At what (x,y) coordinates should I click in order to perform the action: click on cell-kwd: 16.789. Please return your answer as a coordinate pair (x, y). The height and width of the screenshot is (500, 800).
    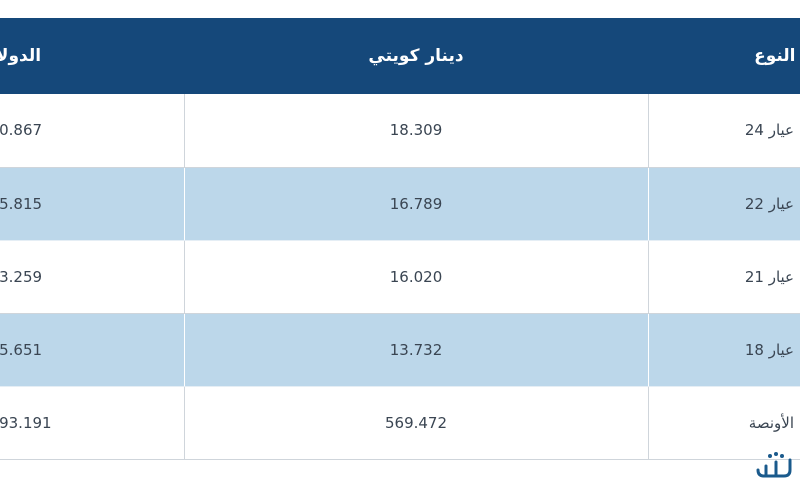
    Looking at the image, I should click on (416, 204).